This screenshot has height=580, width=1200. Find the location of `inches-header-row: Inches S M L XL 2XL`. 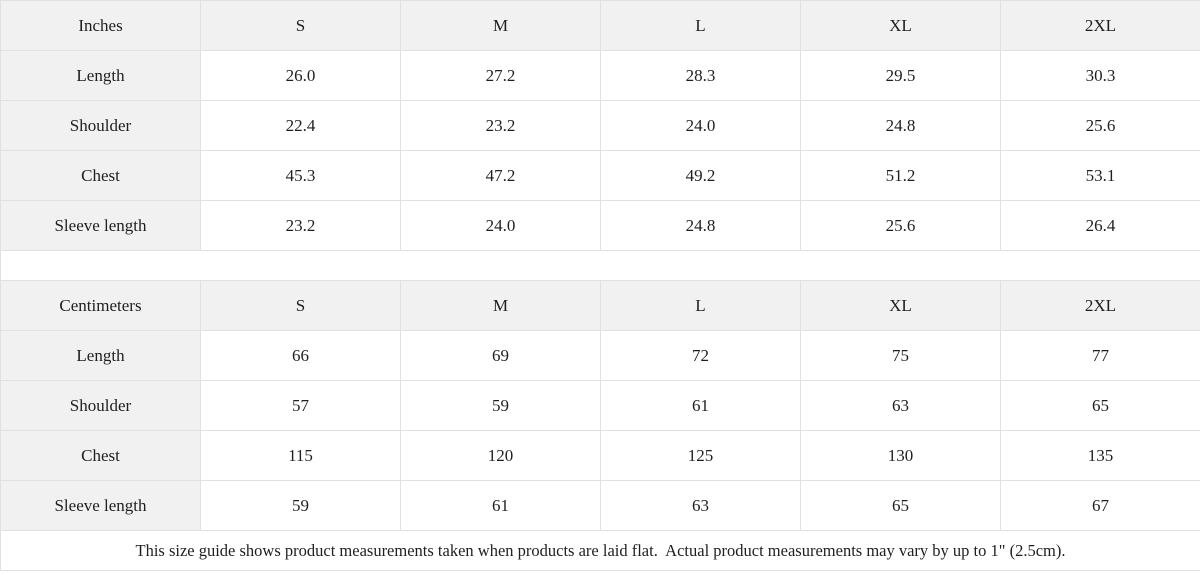

inches-header-row: Inches S M L XL 2XL is located at coordinates (600, 25).